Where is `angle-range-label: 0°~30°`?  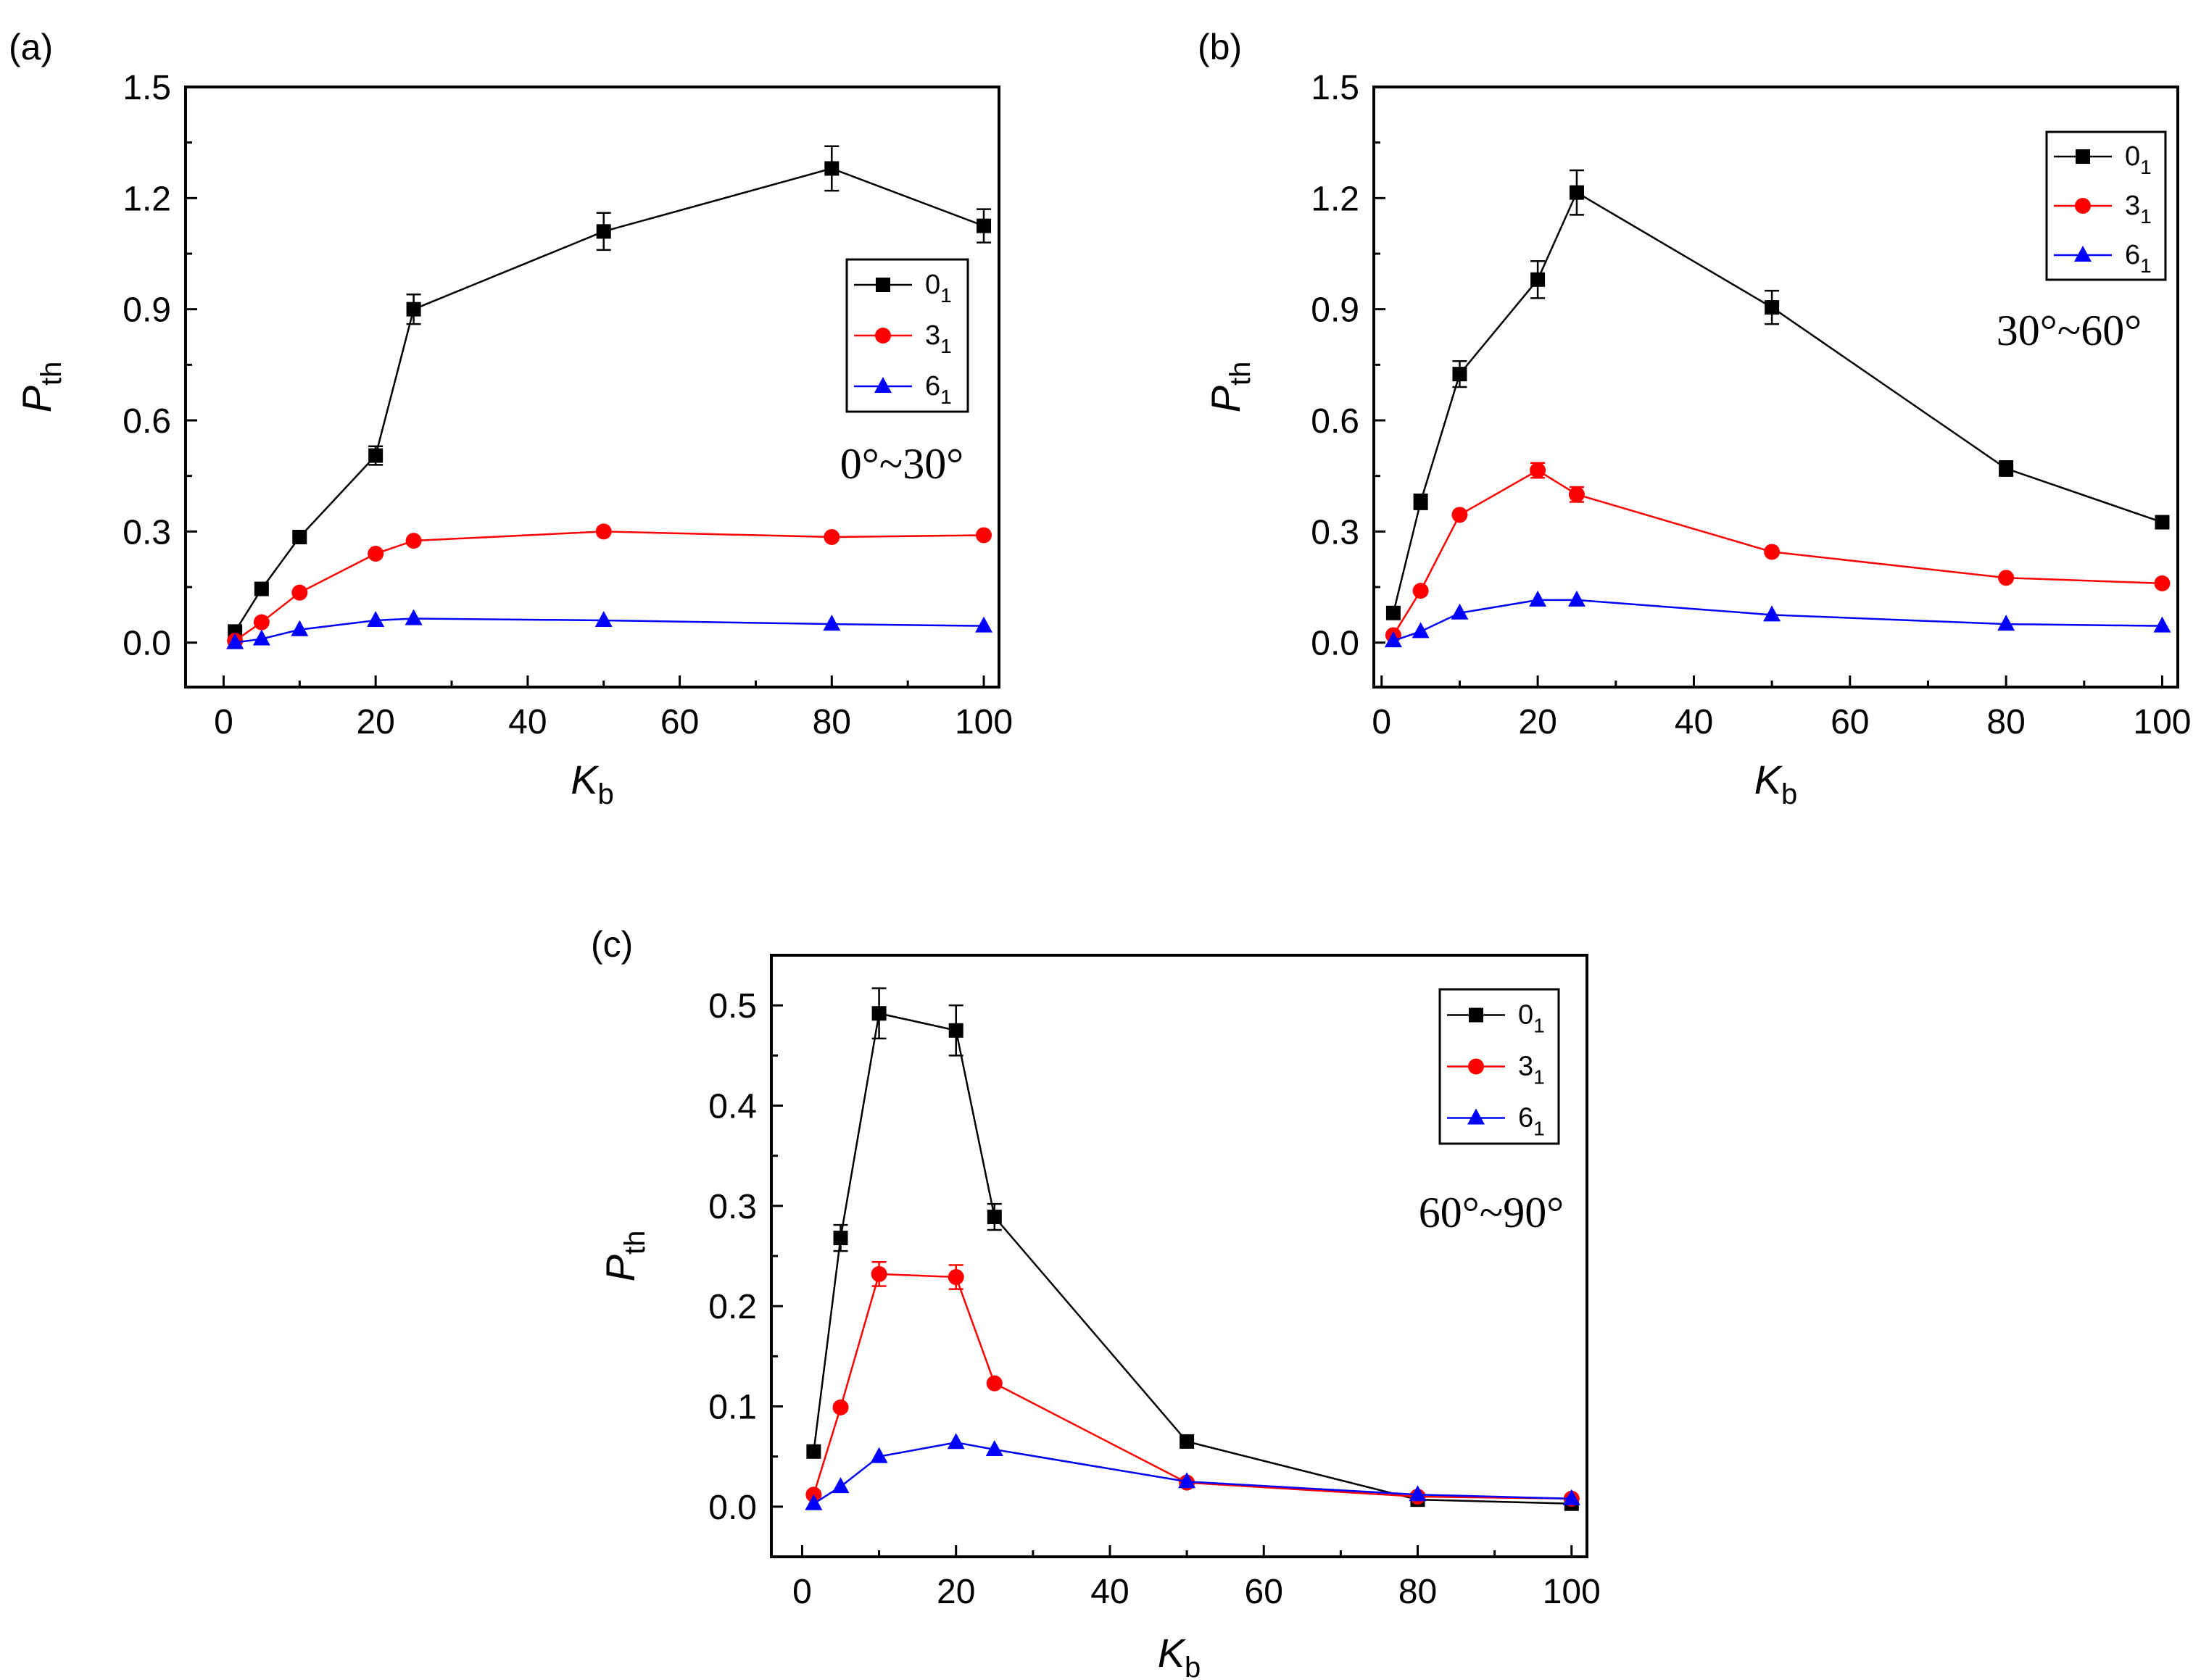 angle-range-label: 0°~30° is located at coordinates (901, 464).